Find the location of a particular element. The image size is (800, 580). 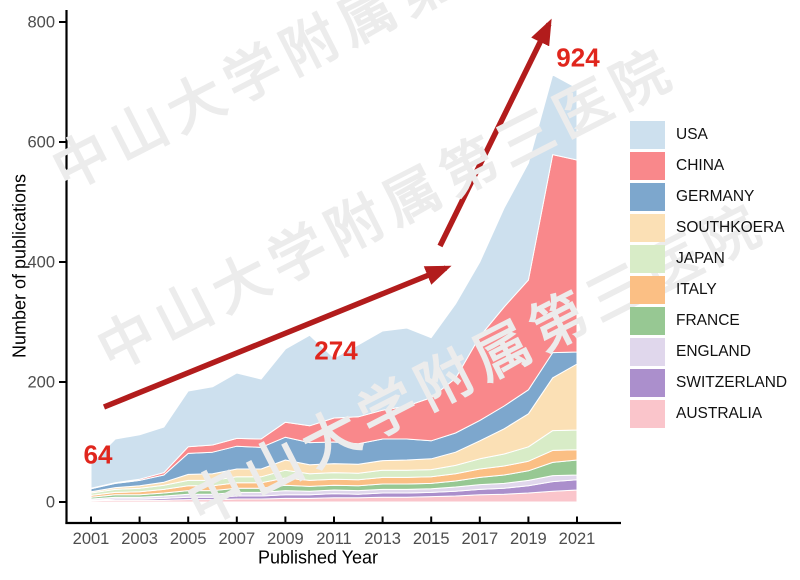

annotation-274: 274 is located at coordinates (336, 350).